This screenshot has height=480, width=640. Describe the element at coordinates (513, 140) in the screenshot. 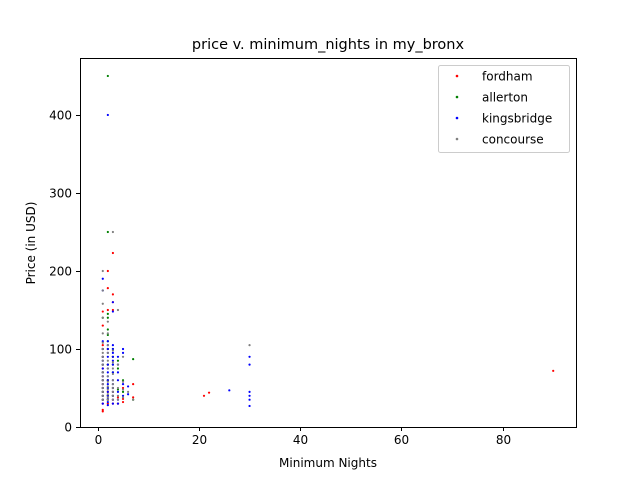

I see `legend-label: concourse` at that location.